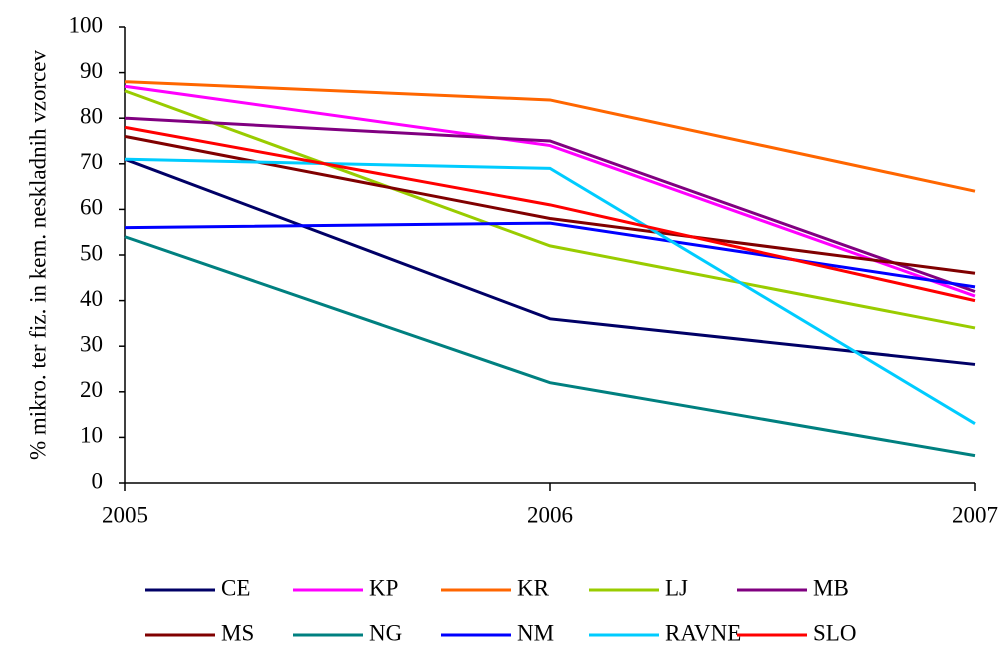 The width and height of the screenshot is (1008, 651). I want to click on y-tick-label: 20, so click(91, 389).